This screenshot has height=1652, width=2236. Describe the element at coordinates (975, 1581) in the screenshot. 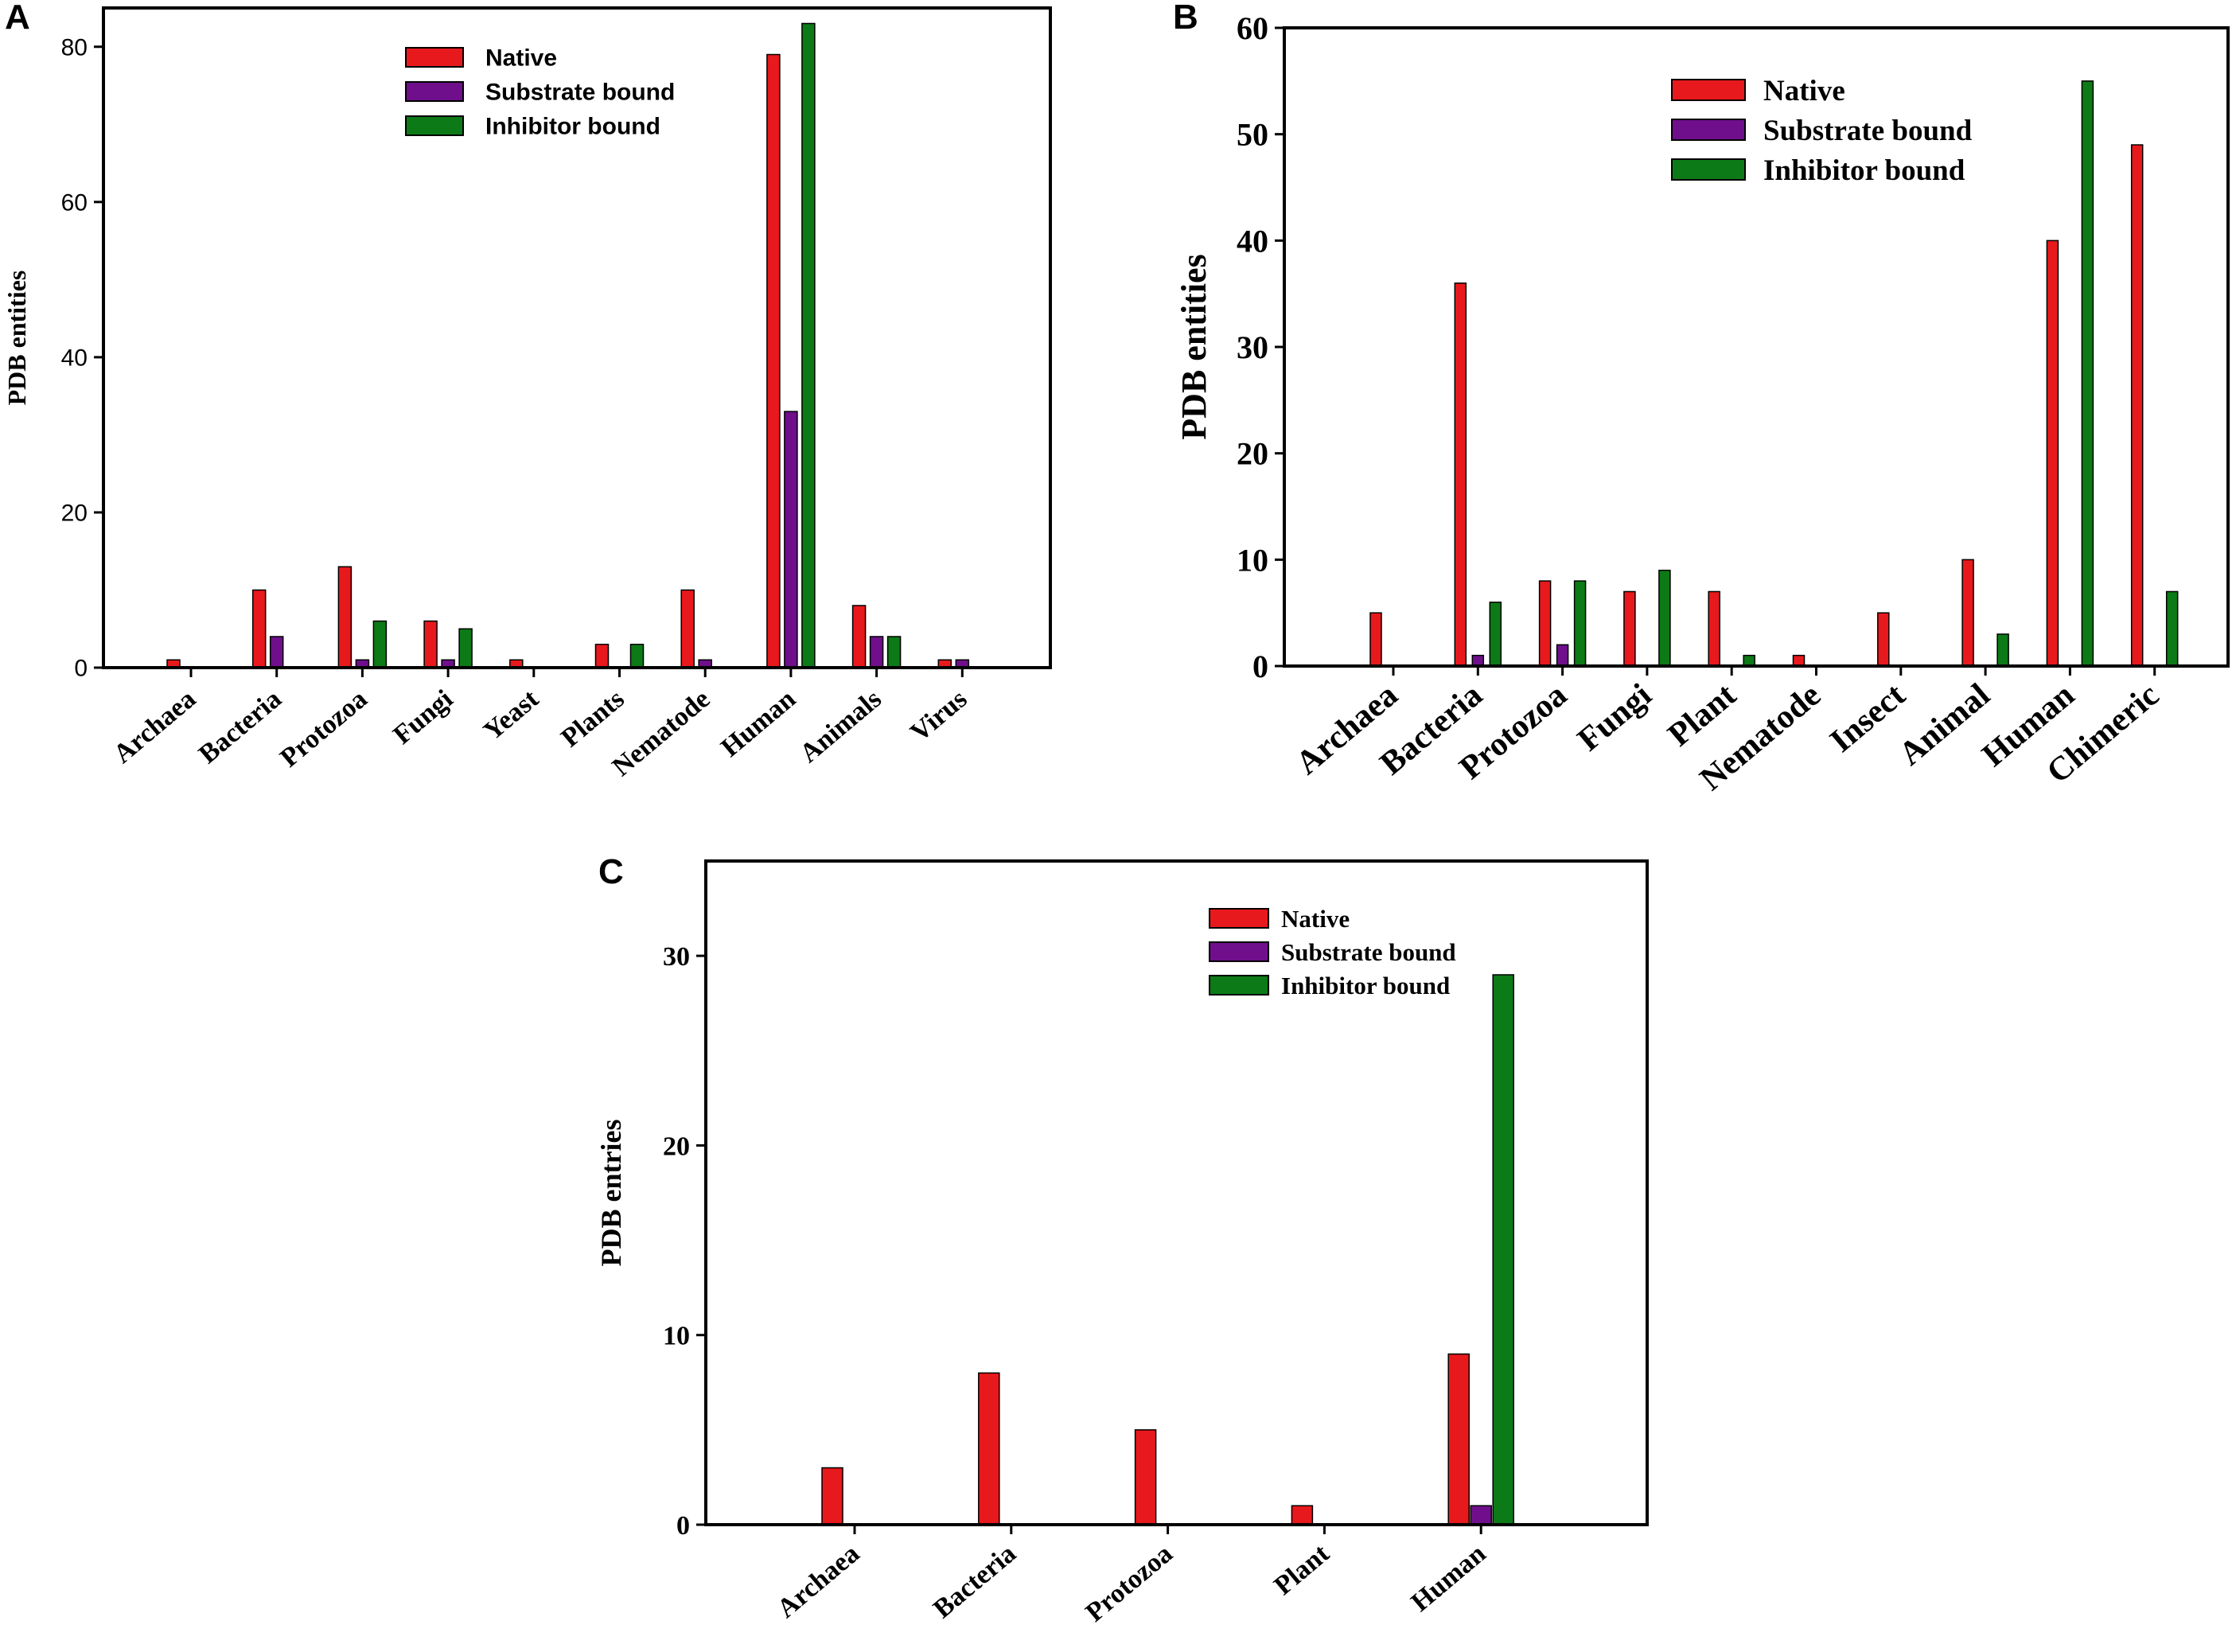

I see `x-tick-label-bacteria: Bacteria` at that location.